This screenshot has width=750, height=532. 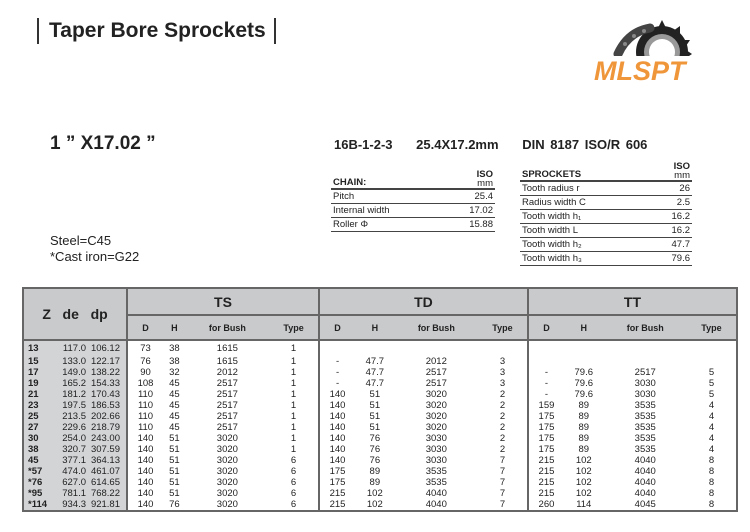 I want to click on spec-row: Radius width C 2.5, so click(x=606, y=202).